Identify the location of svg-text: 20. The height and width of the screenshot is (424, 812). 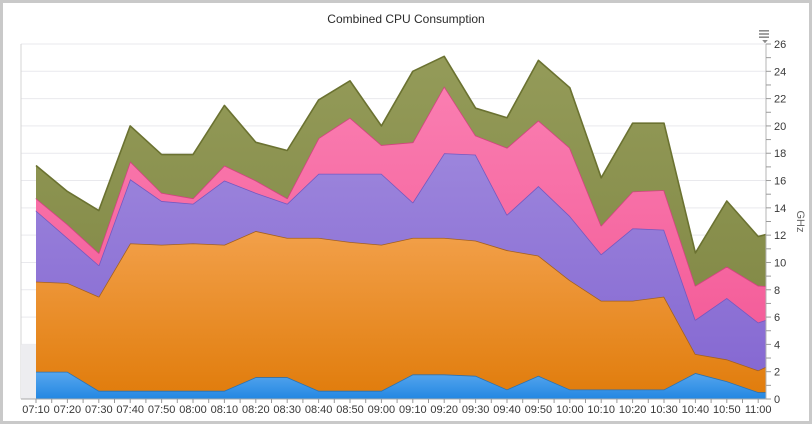
(780, 127).